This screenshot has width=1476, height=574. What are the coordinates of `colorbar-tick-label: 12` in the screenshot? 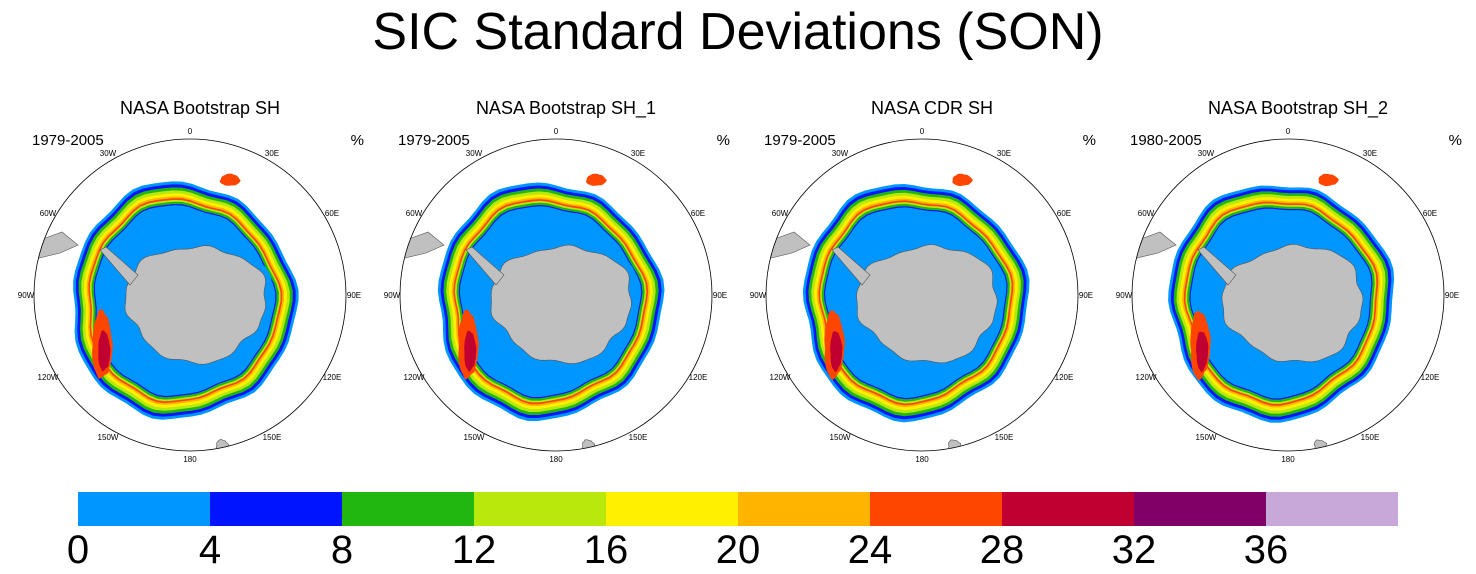 It's located at (474, 550).